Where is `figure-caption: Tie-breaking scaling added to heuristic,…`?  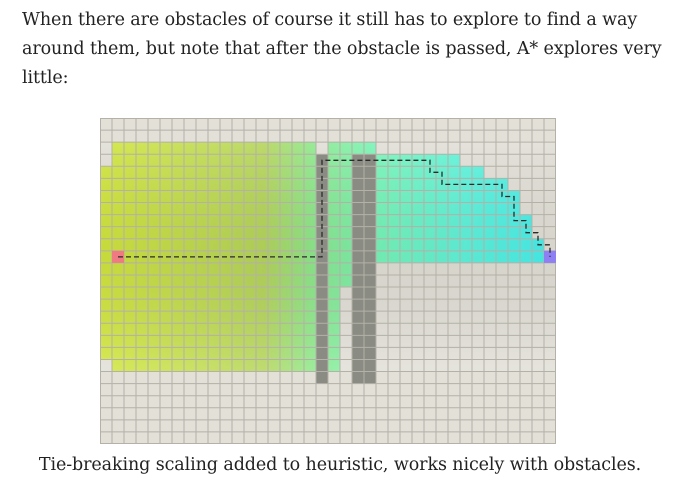
figure-caption: Tie-breaking scaling added to heuristic,… is located at coordinates (340, 465).